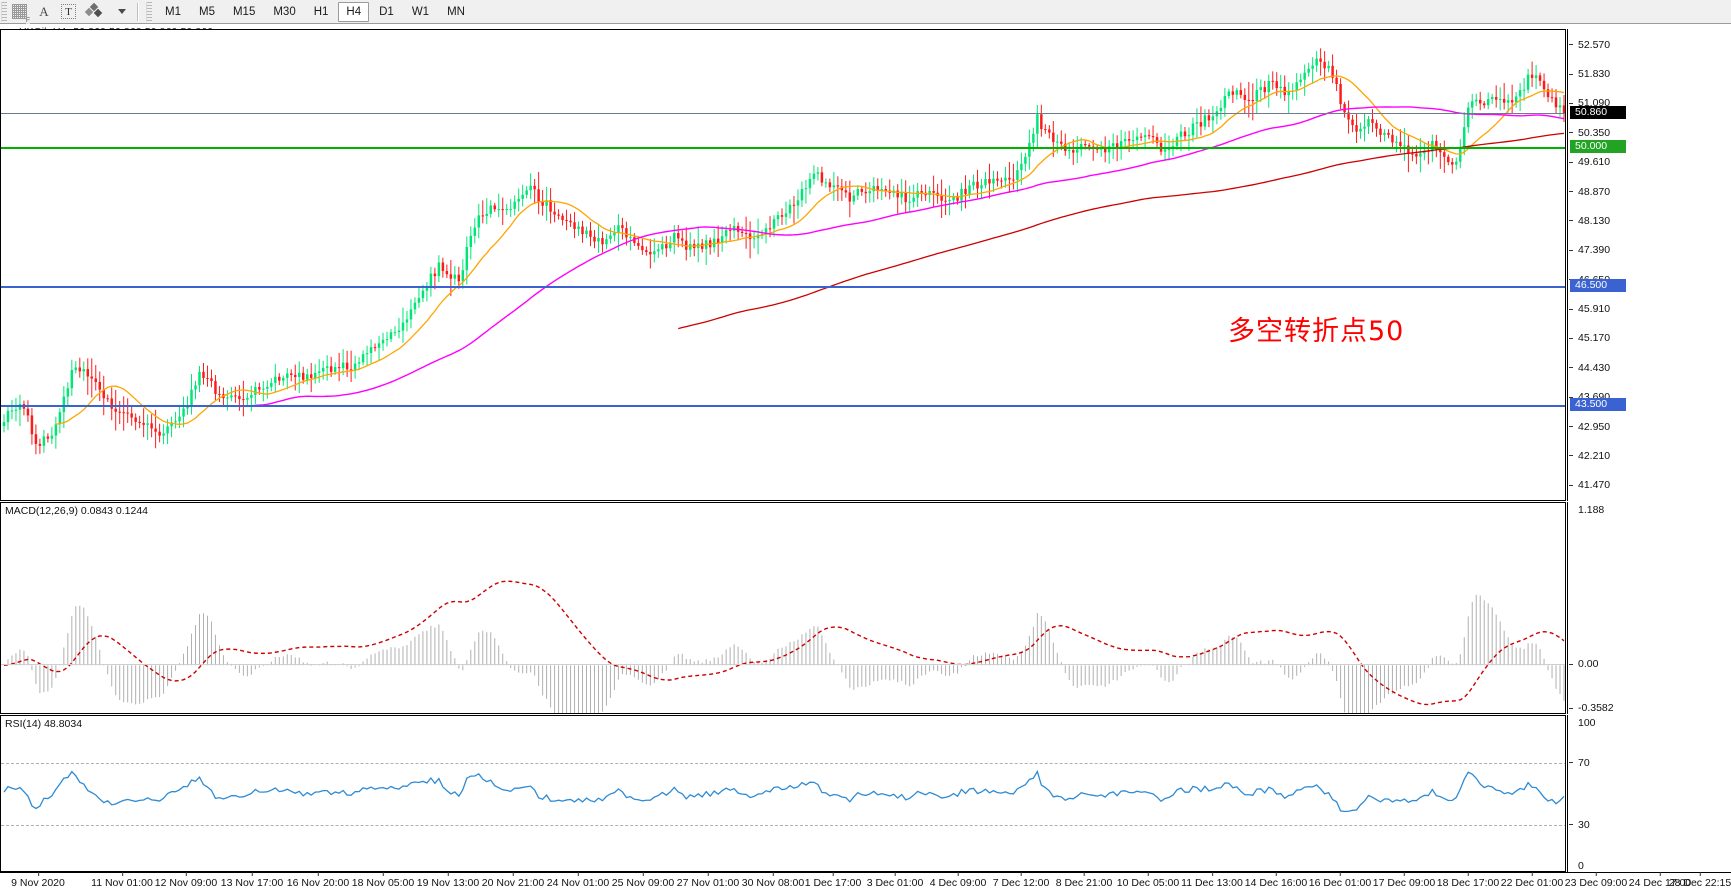 Image resolution: width=1731 pixels, height=893 pixels. What do you see at coordinates (1649, 309) in the screenshot?
I see `price-tick: 45.910` at bounding box center [1649, 309].